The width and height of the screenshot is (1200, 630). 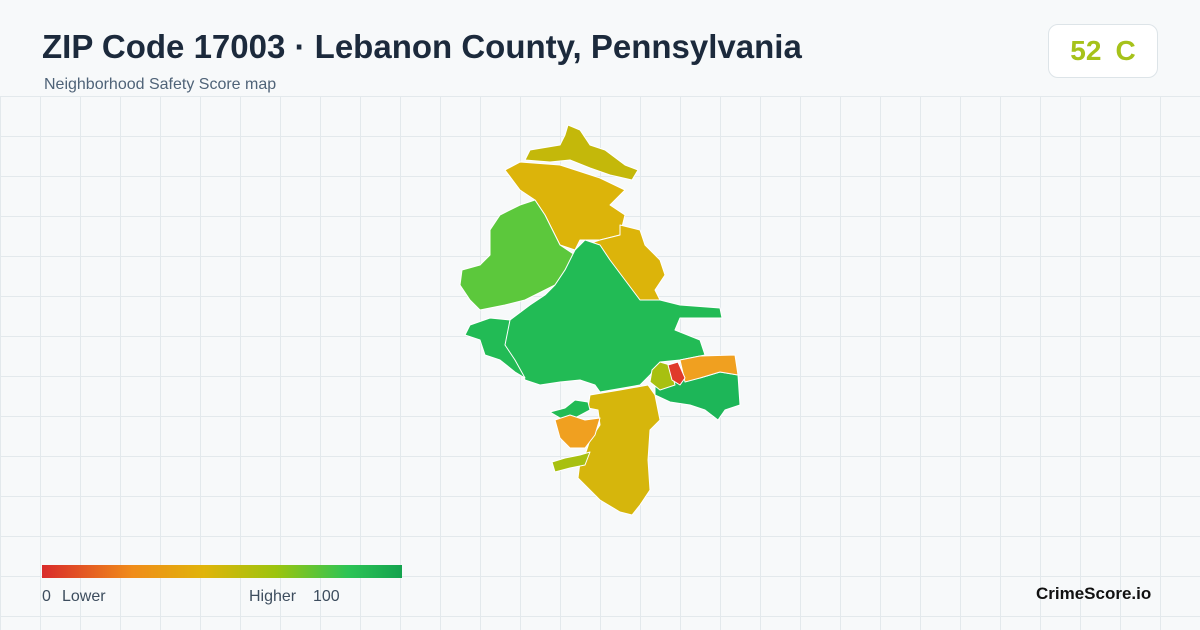 I want to click on legend-high: Higher, so click(x=273, y=596).